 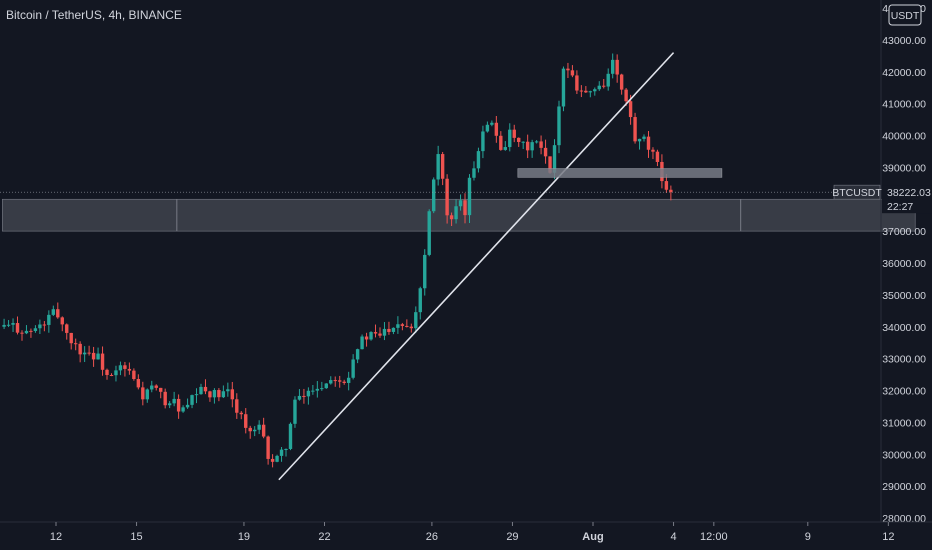 I want to click on price-tick-label: 43000.00, so click(x=904, y=41).